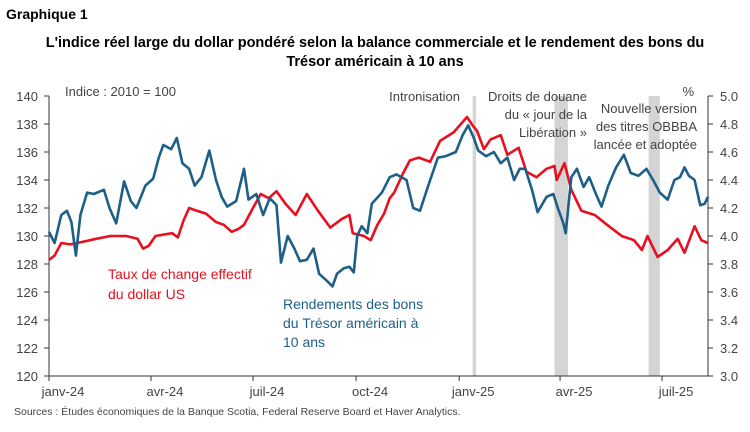  Describe the element at coordinates (304, 342) in the screenshot. I see `series-label-treasury-yield: 10 ans` at that location.